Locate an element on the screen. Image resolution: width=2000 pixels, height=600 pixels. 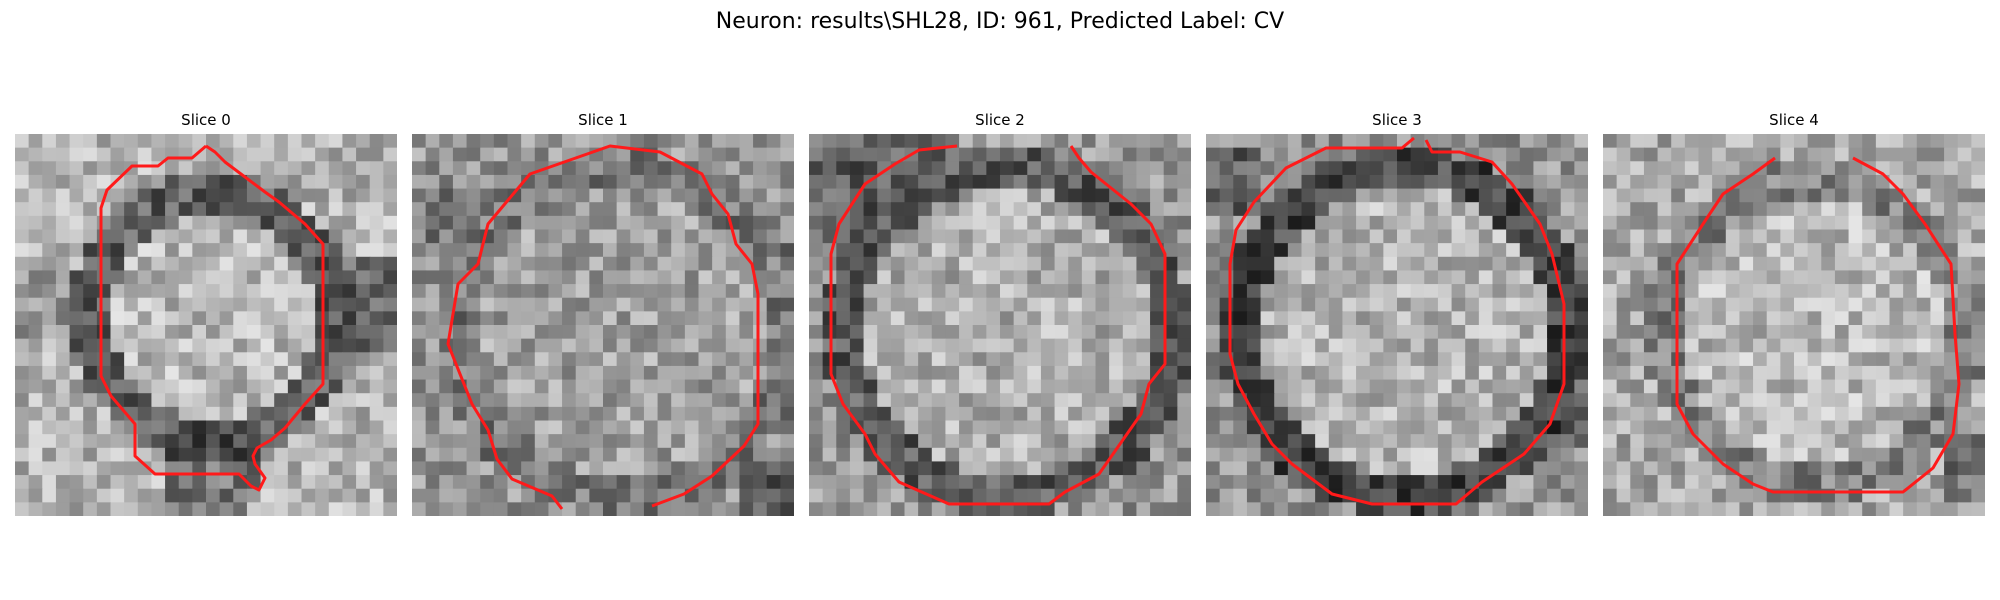
slice-panel-0: Slice 0 is located at coordinates (206, 315).